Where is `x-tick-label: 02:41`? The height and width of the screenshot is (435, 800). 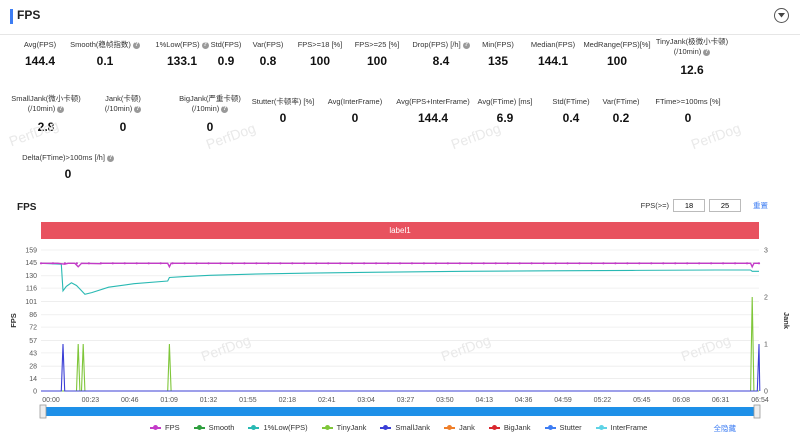 x-tick-label: 02:41 is located at coordinates (327, 400).